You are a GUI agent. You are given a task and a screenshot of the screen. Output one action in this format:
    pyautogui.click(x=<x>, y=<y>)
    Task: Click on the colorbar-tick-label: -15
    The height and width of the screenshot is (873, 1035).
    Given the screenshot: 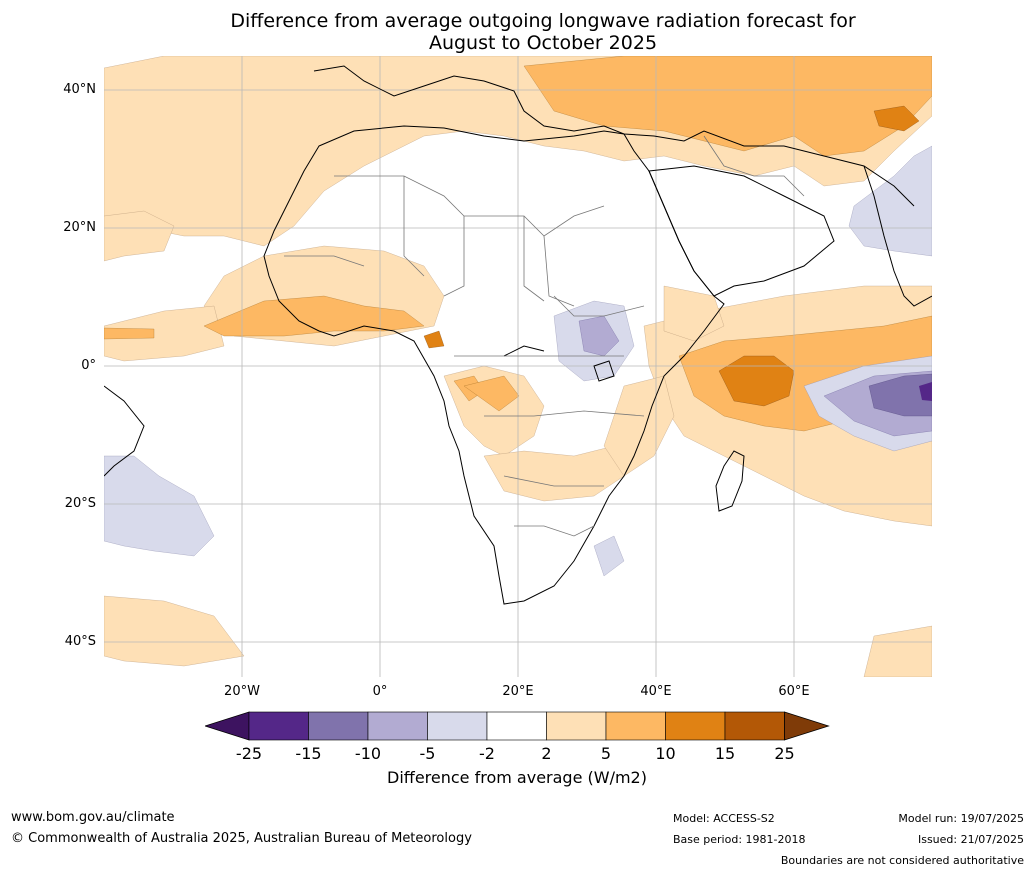 What is the action you would take?
    pyautogui.click(x=308, y=753)
    